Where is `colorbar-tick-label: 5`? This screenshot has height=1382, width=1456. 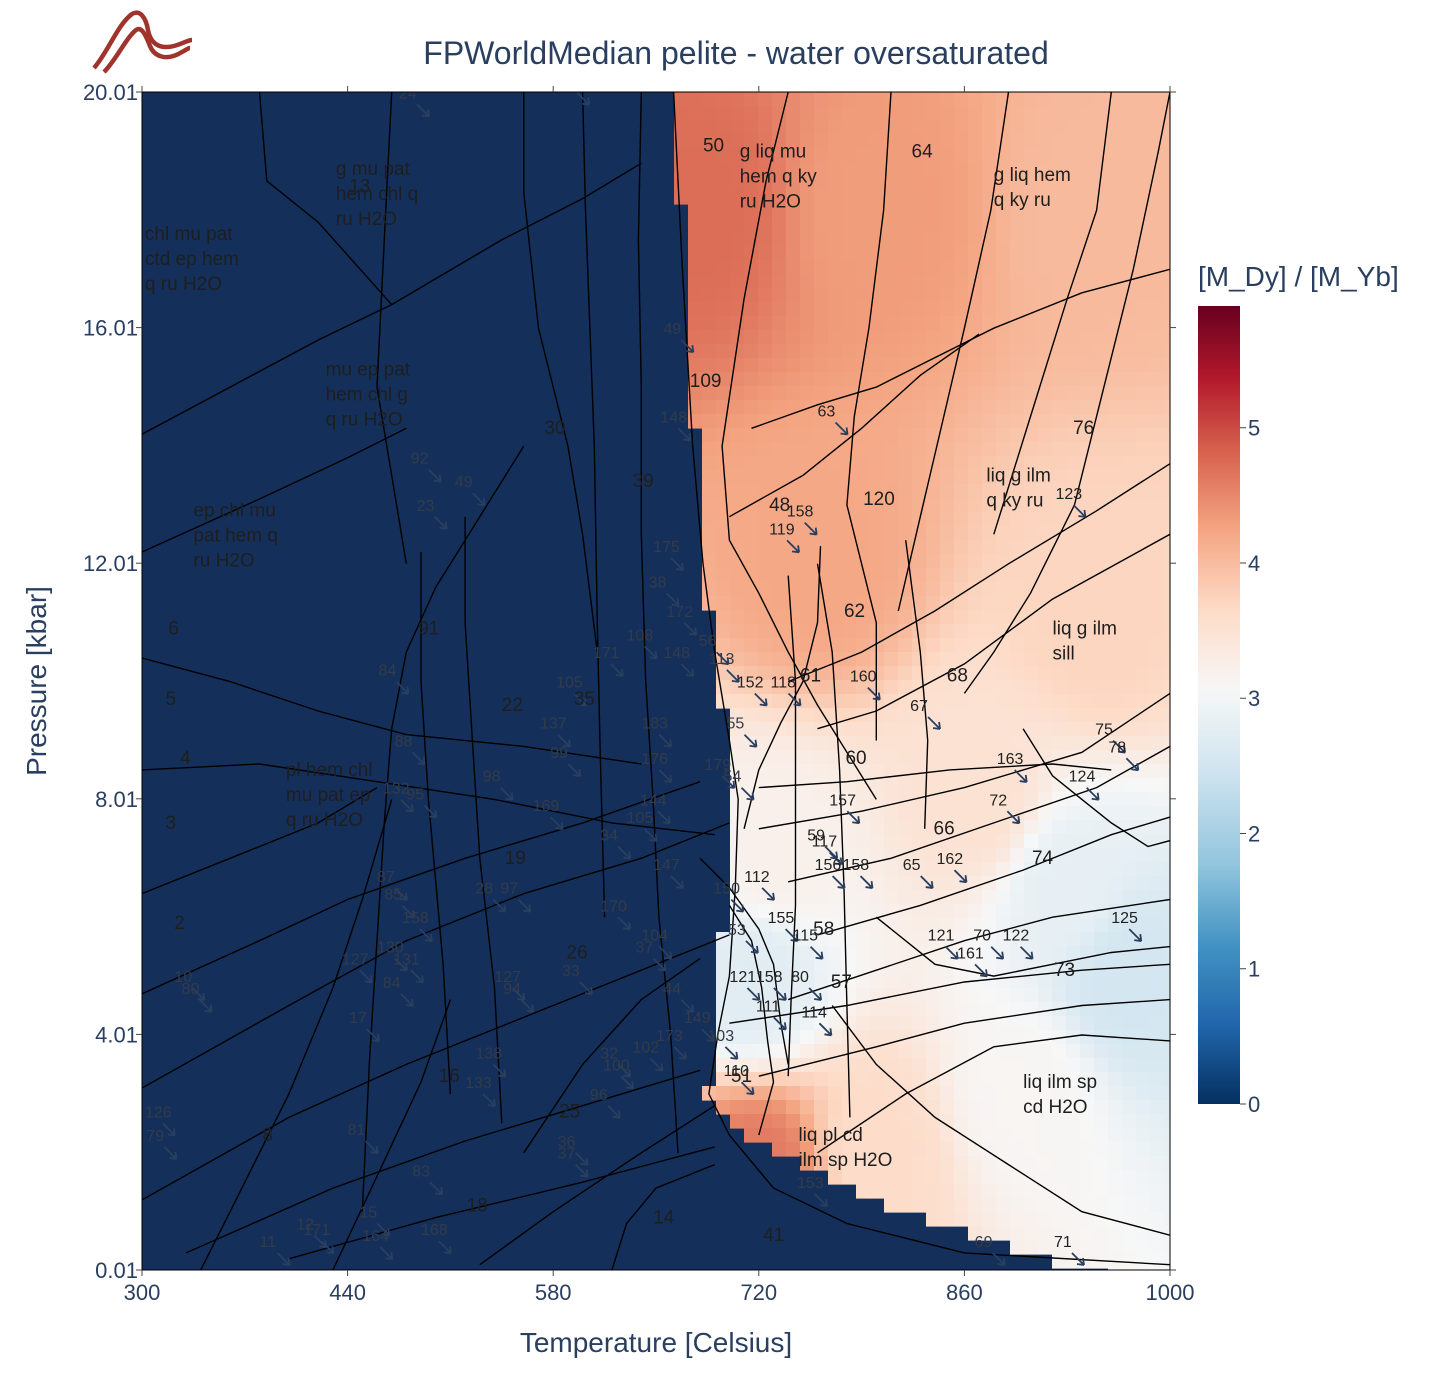
colorbar-tick-label: 5 is located at coordinates (1254, 428).